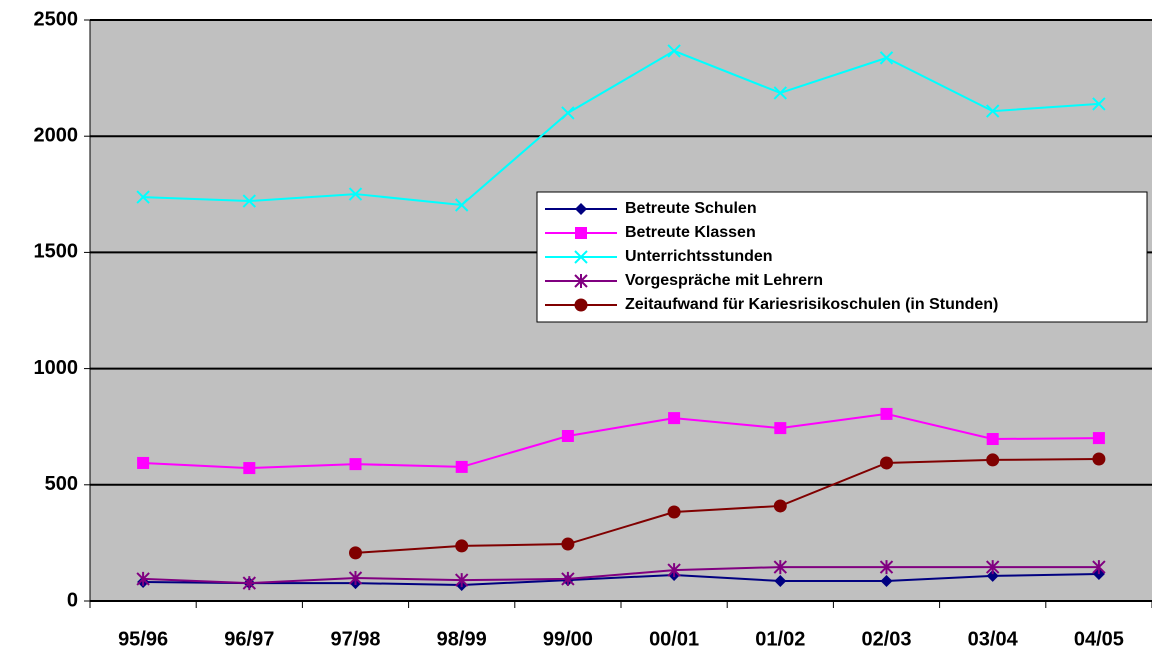  Describe the element at coordinates (56, 252) in the screenshot. I see `y-tick-label: 1500` at that location.